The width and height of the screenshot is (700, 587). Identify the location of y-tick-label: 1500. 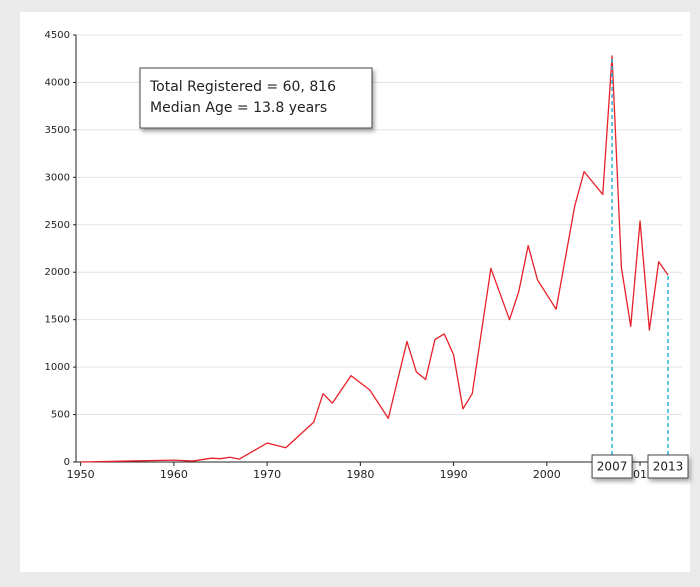
(57, 320).